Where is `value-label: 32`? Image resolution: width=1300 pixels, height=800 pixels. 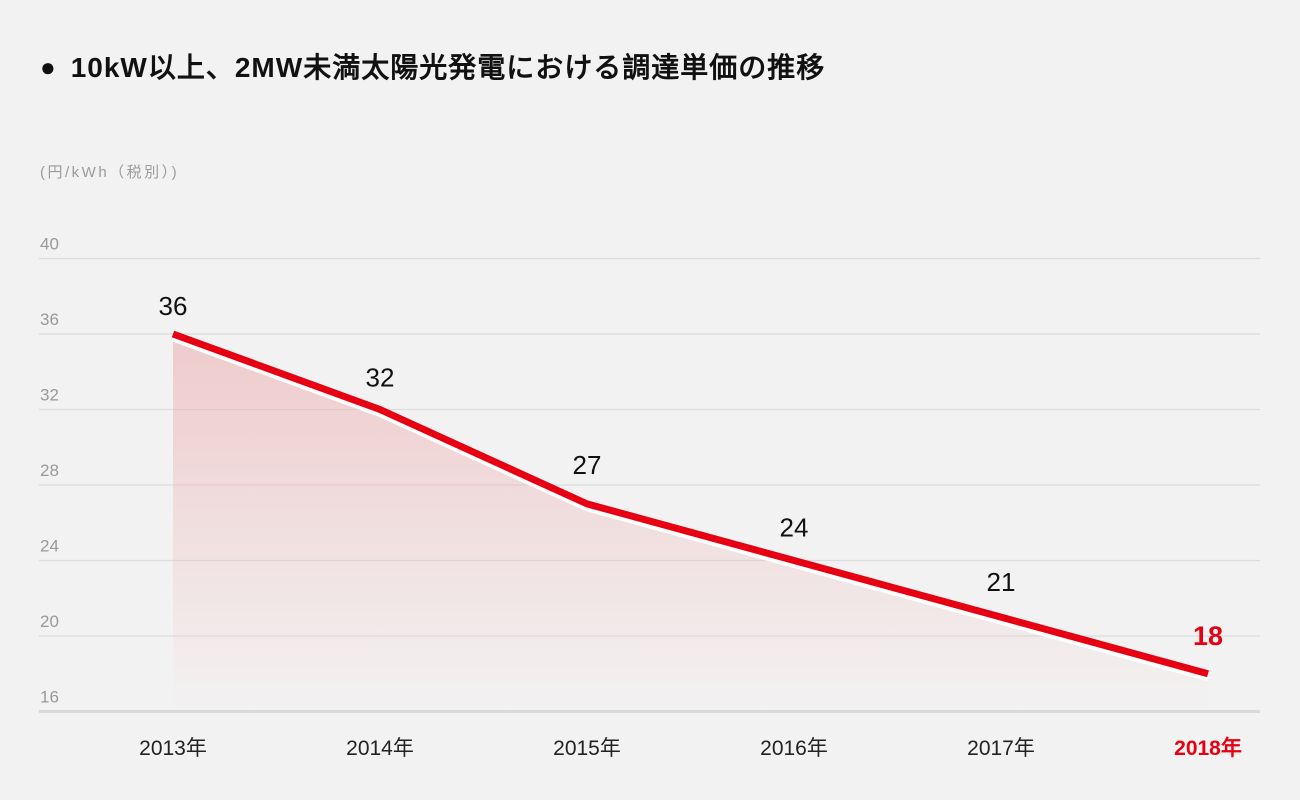 value-label: 32 is located at coordinates (380, 378).